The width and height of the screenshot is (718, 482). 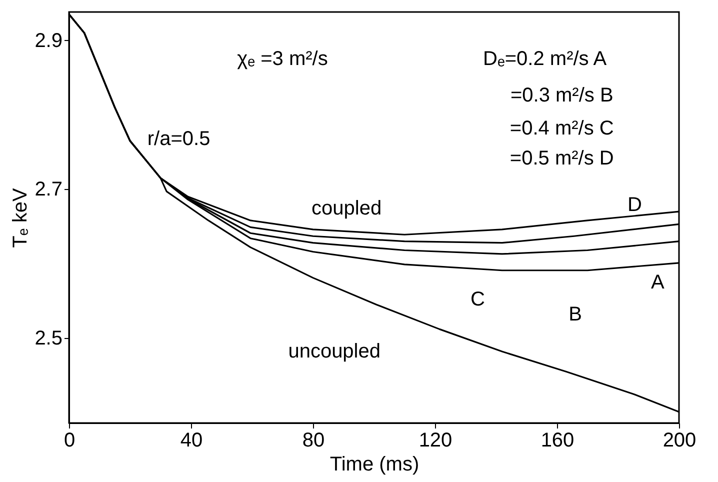 What do you see at coordinates (48, 41) in the screenshot?
I see `y-tick-label: 2.9` at bounding box center [48, 41].